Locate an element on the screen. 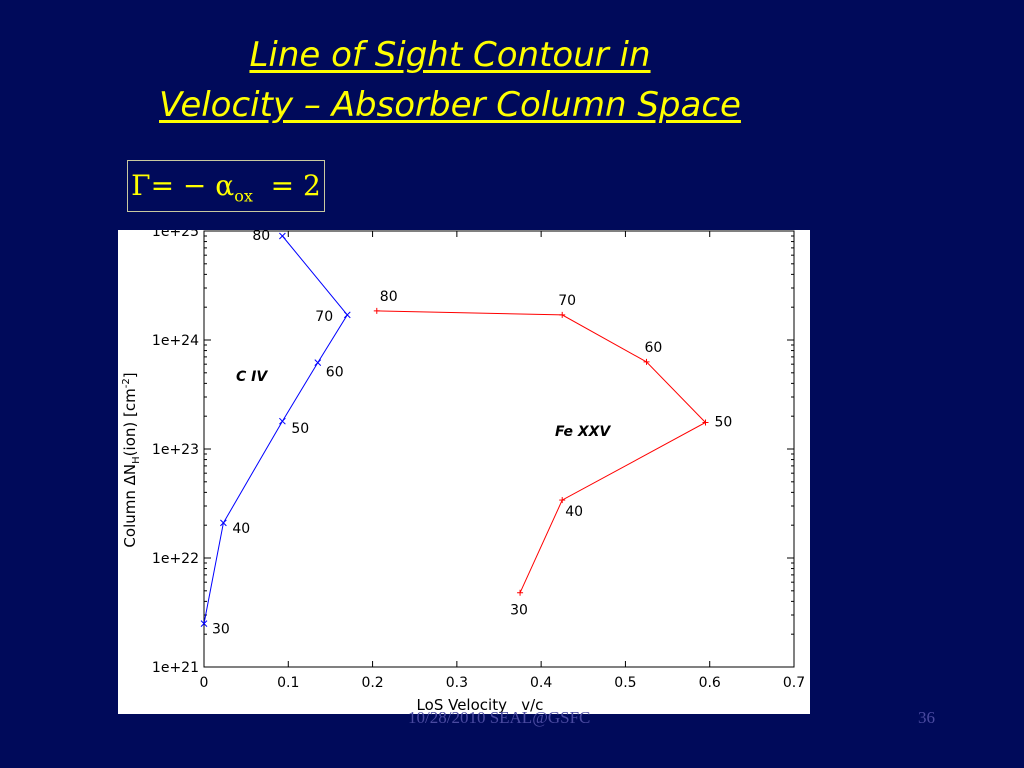  series-name-c-iv: C IV is located at coordinates (252, 377).